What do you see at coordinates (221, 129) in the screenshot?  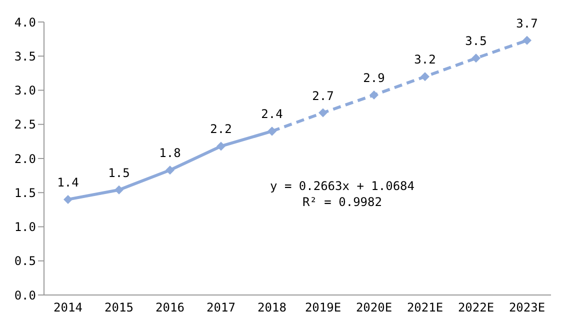 I see `data-label: 2.2` at bounding box center [221, 129].